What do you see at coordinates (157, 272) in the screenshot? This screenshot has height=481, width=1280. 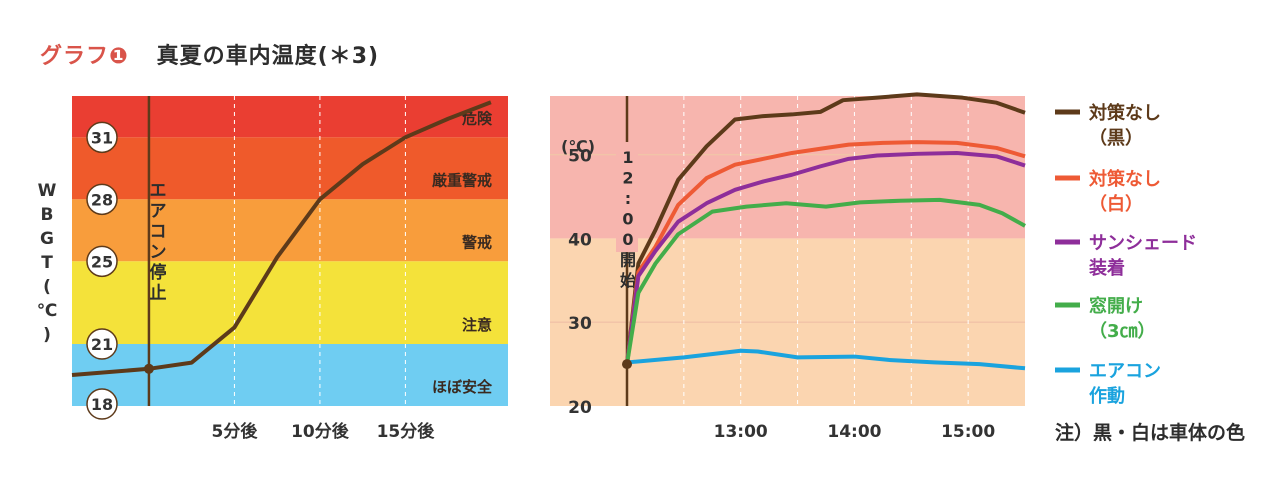 I see `aircon-stop-label: 停` at bounding box center [157, 272].